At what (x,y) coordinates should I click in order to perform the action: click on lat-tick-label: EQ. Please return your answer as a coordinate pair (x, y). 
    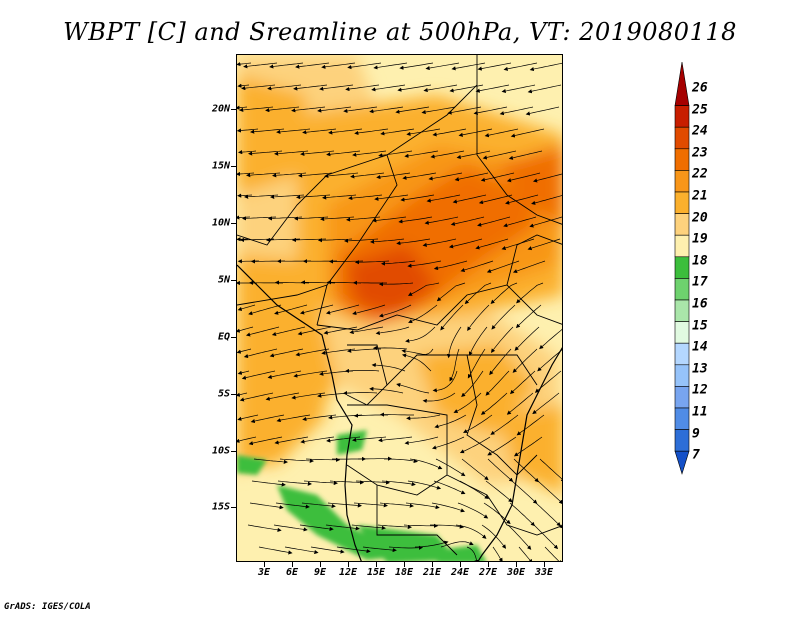
    Looking at the image, I should click on (223, 337).